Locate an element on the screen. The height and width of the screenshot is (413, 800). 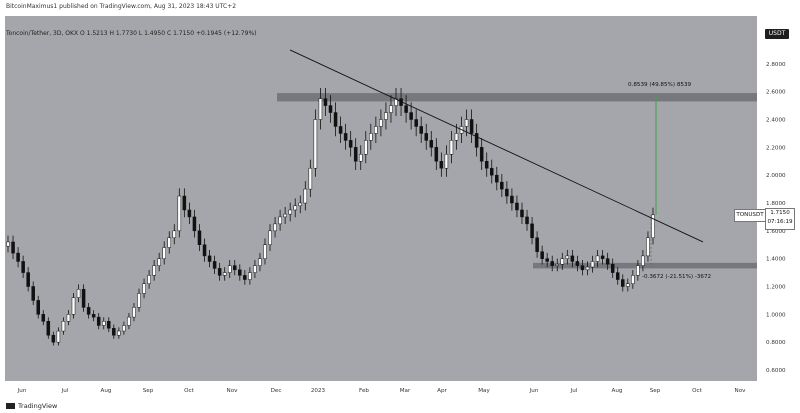
time-scale-label: Jun is located at coordinates (22, 391).